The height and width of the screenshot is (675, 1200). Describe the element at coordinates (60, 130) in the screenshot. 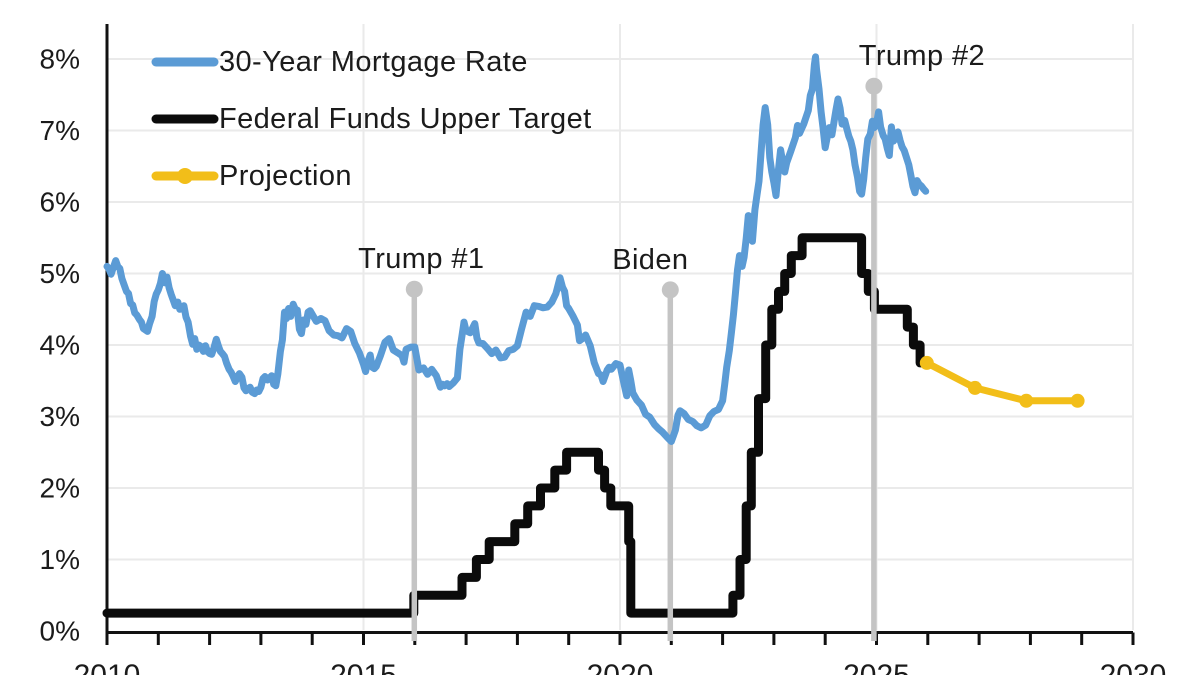

I see `y-axis-label-7%: 7%` at that location.